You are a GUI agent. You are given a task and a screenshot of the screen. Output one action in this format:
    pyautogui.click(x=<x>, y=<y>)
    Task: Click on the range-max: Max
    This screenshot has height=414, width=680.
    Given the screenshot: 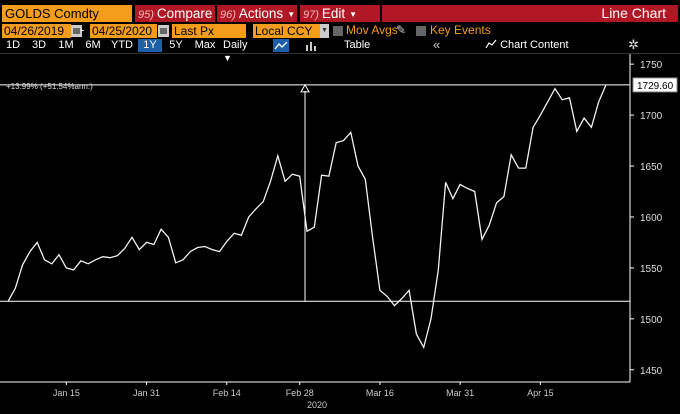 What is the action you would take?
    pyautogui.click(x=205, y=45)
    